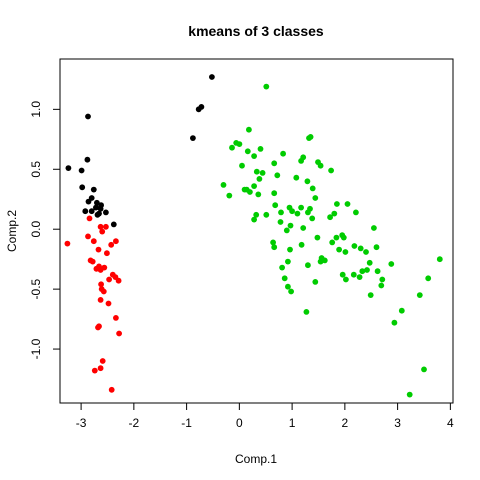 The height and width of the screenshot is (480, 480). Describe the element at coordinates (36, 348) in the screenshot. I see `y-tick-label: -1.0` at that location.